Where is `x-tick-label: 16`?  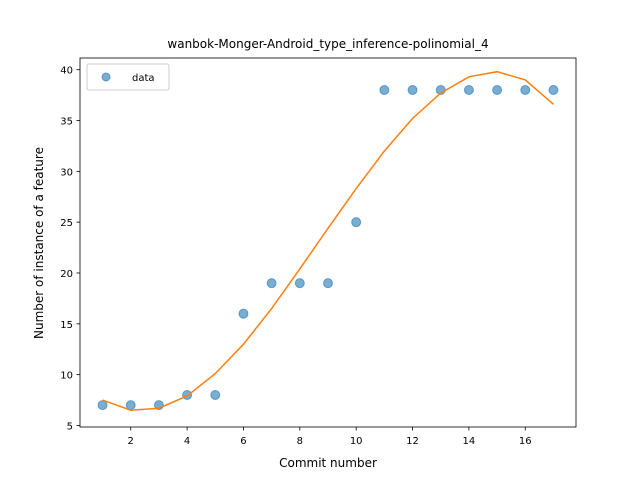 x-tick-label: 16 is located at coordinates (525, 441).